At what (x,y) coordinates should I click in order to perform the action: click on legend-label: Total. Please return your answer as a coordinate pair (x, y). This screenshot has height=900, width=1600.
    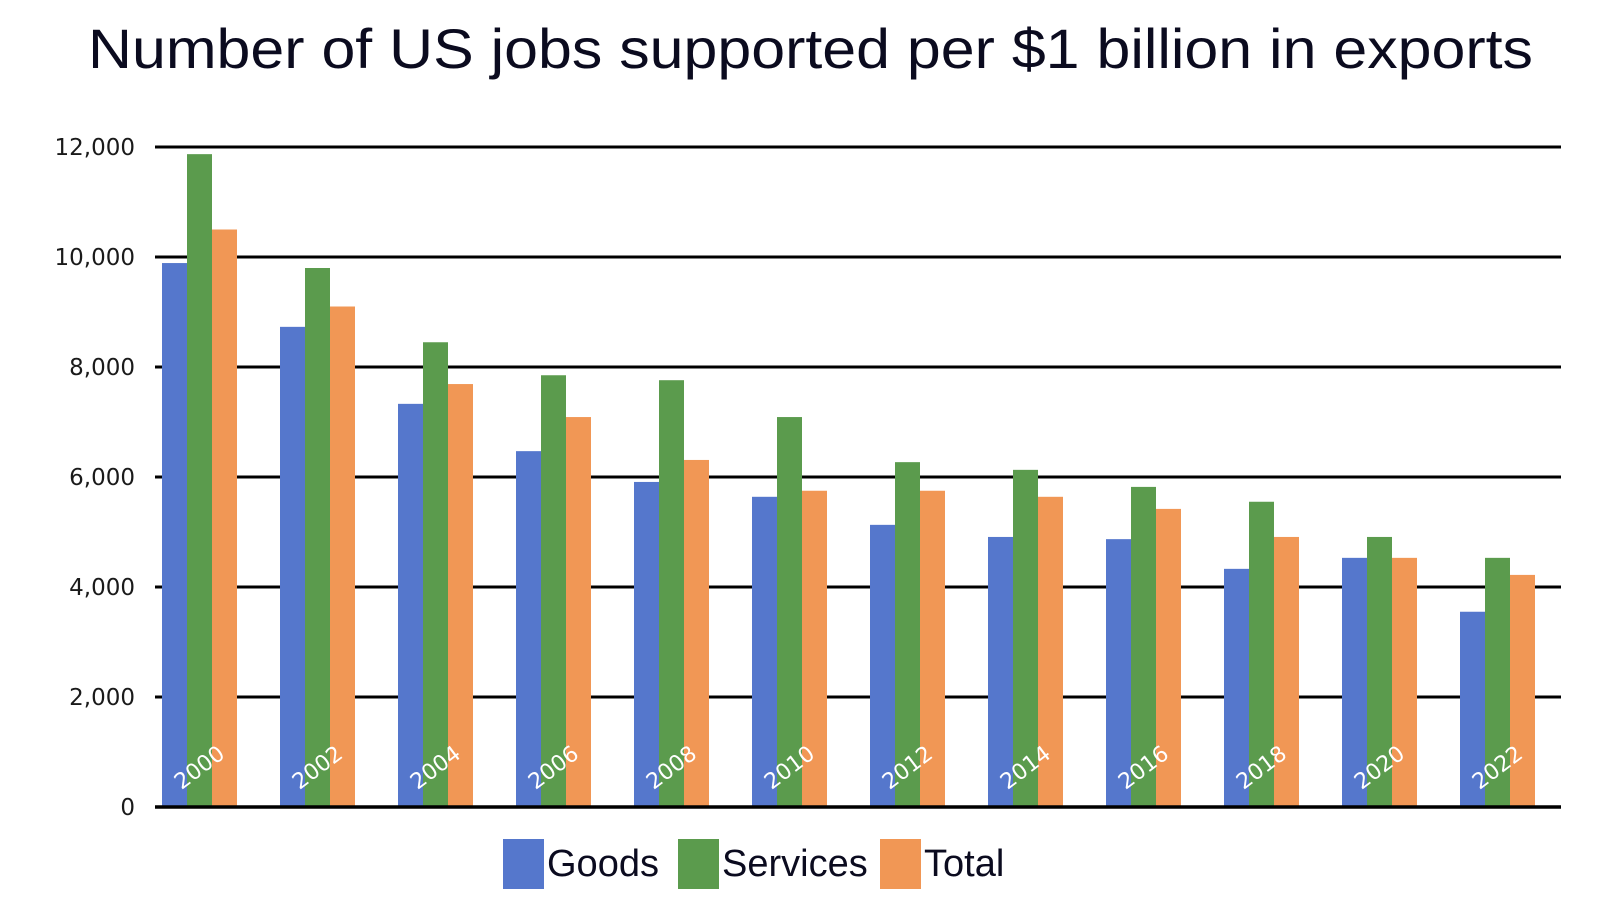
    Looking at the image, I should click on (964, 863).